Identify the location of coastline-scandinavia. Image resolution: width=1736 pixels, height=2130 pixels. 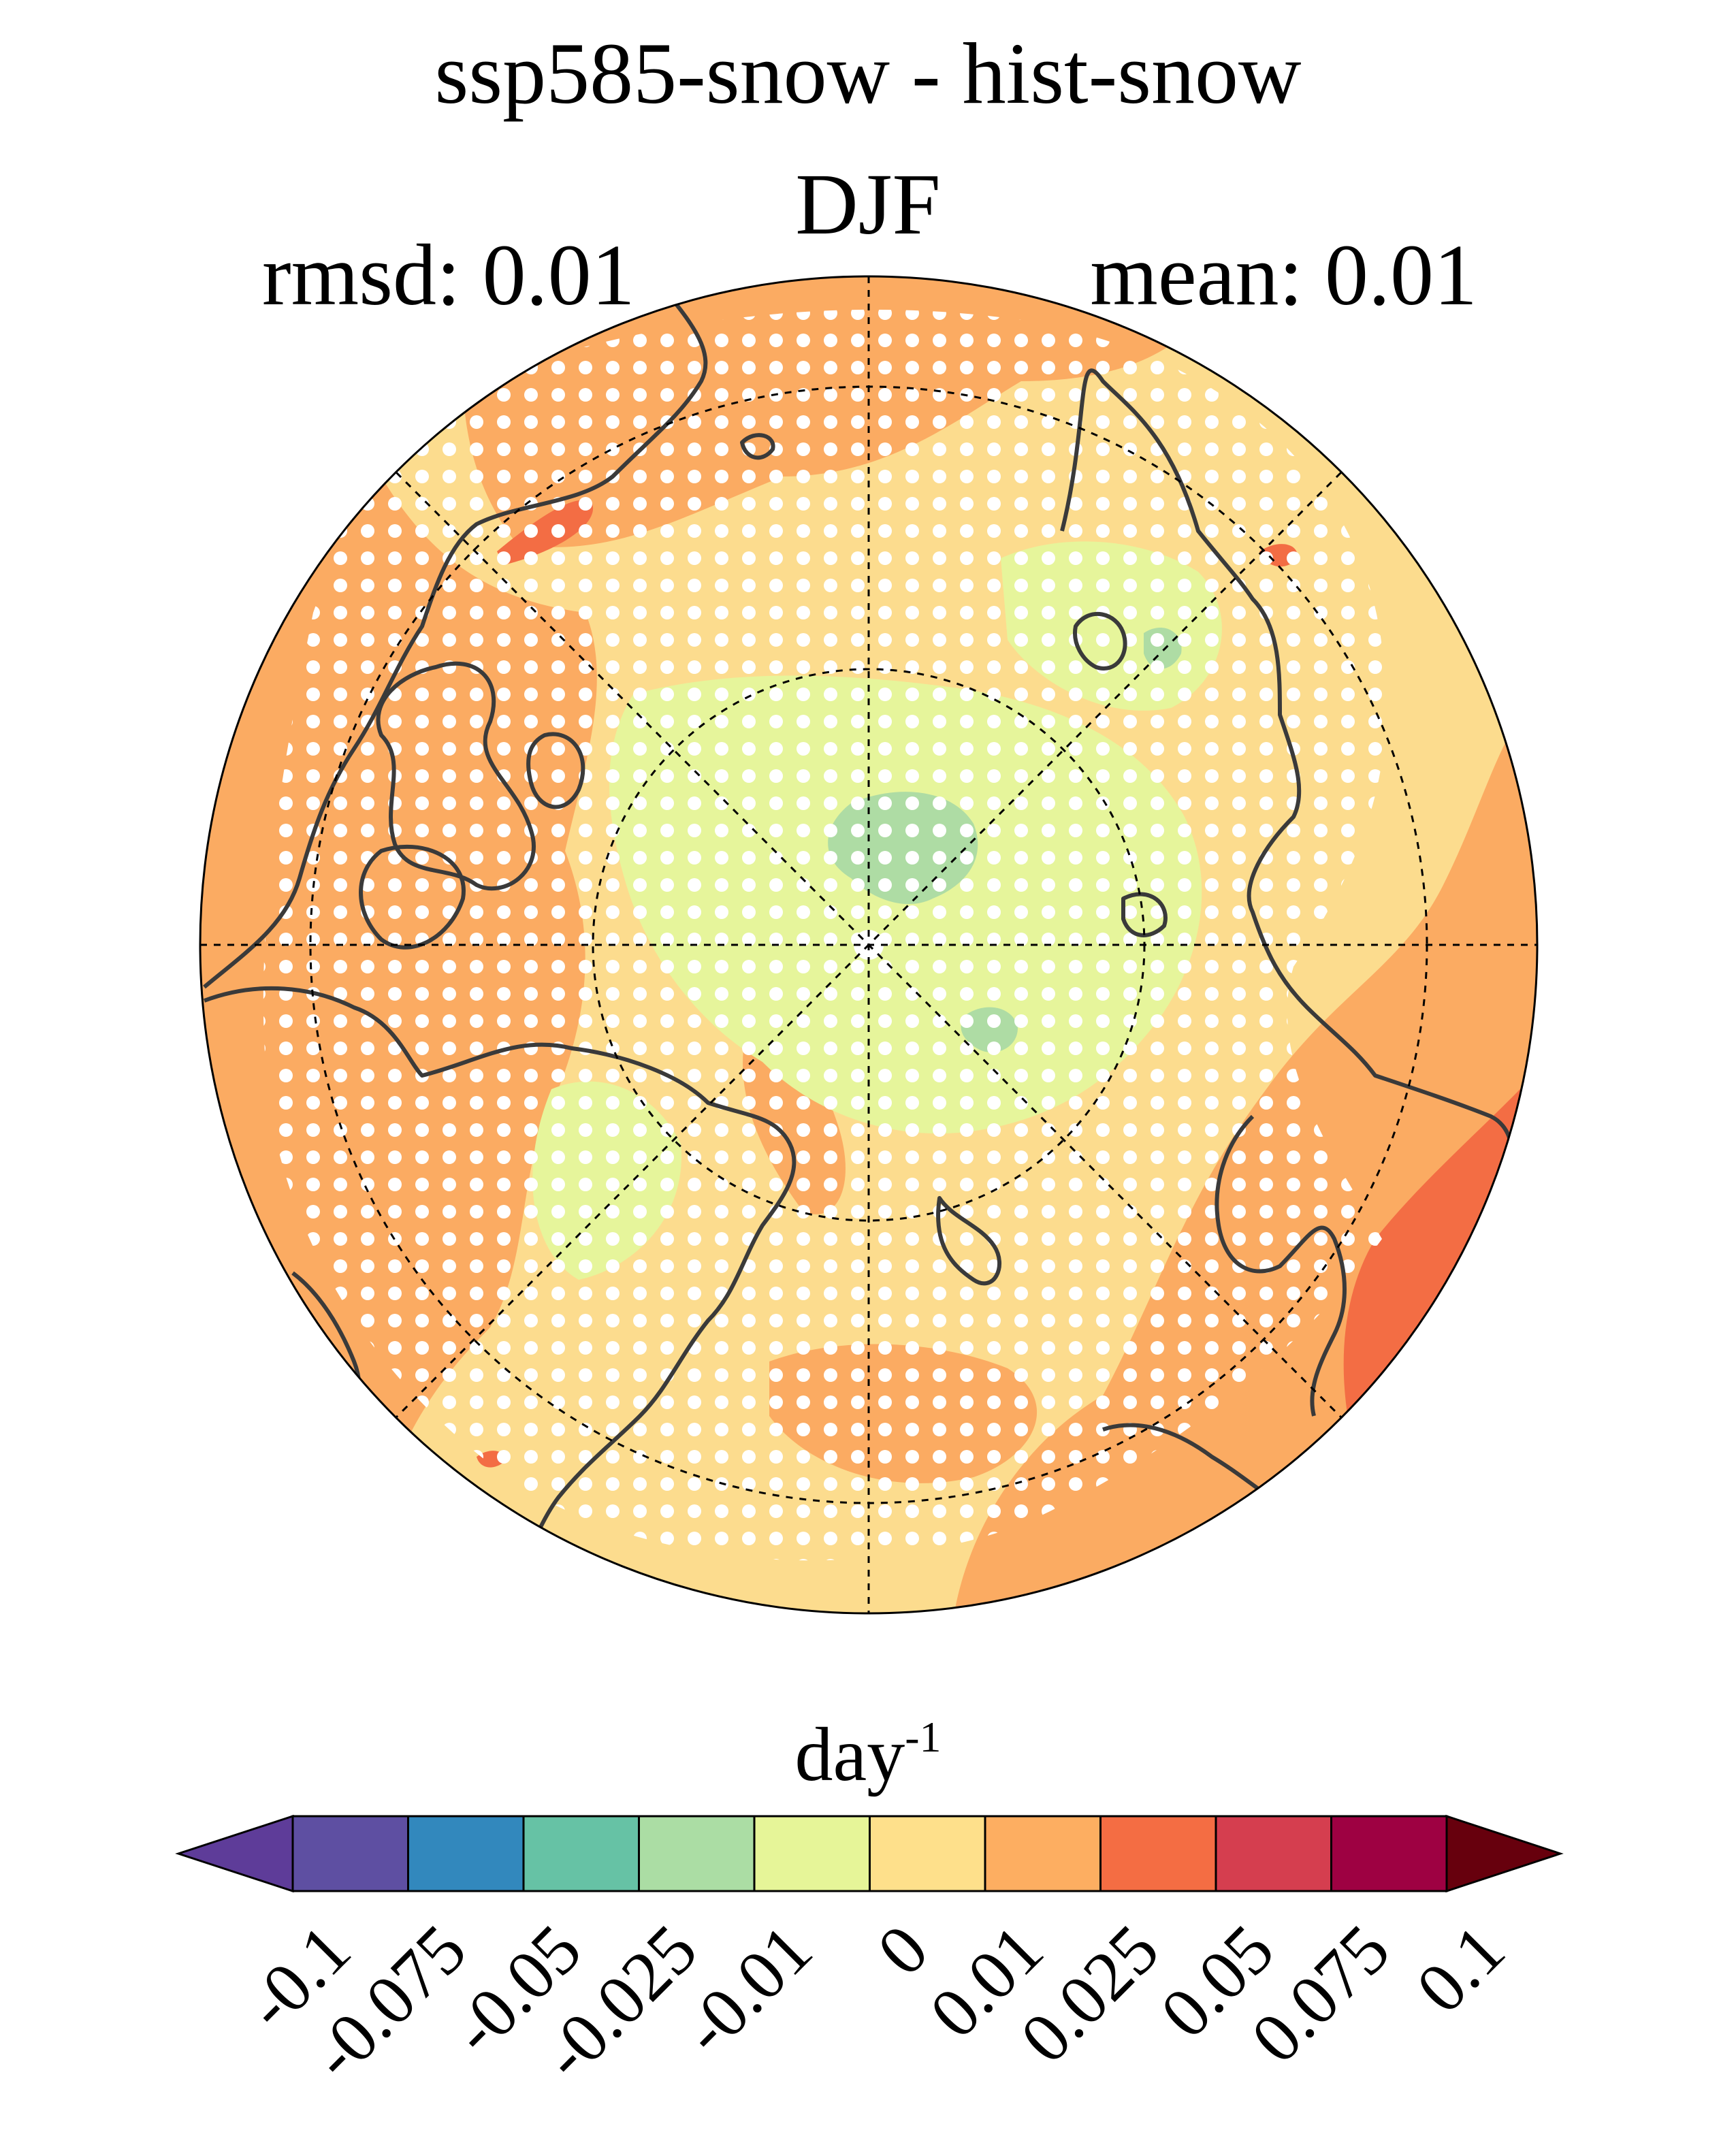
(1281, 1265).